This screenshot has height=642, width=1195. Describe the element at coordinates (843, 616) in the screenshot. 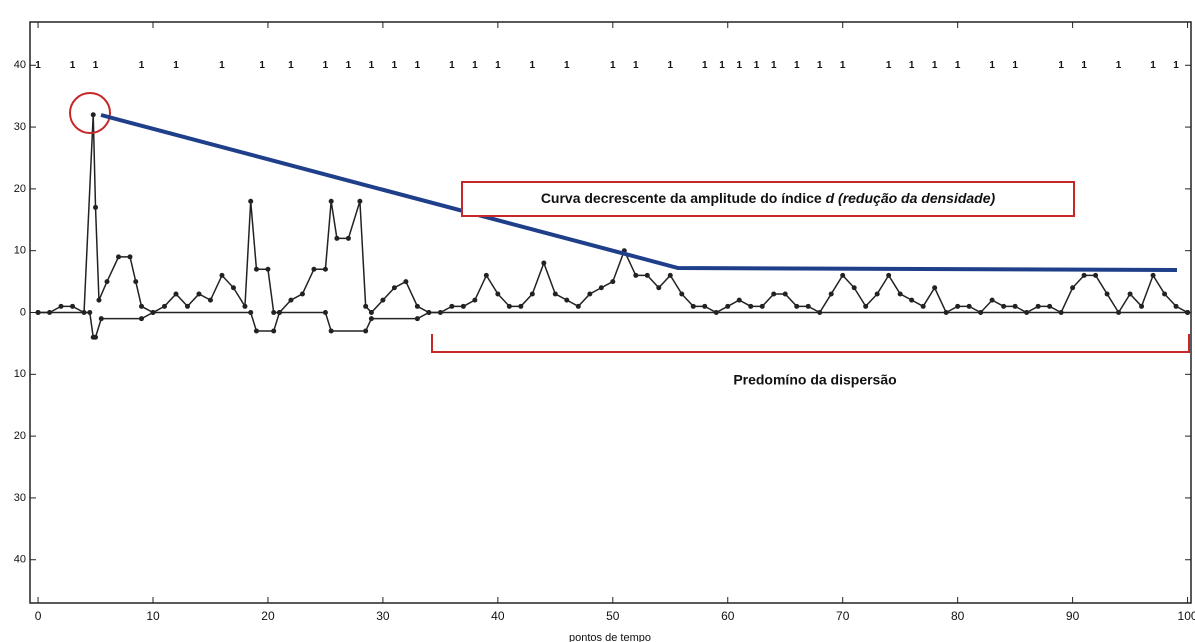

I see `x-tick-label: 70` at that location.